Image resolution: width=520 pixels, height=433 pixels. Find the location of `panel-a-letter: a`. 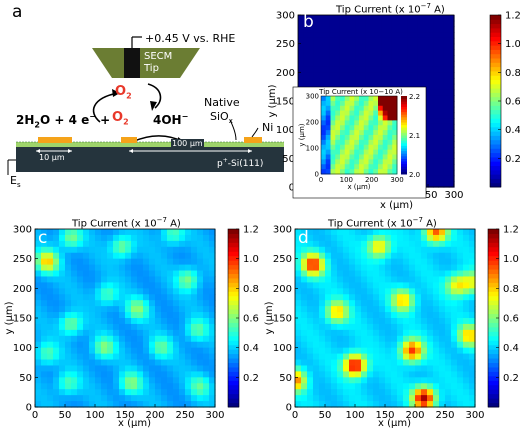

panel-a-letter: a is located at coordinates (17, 12).